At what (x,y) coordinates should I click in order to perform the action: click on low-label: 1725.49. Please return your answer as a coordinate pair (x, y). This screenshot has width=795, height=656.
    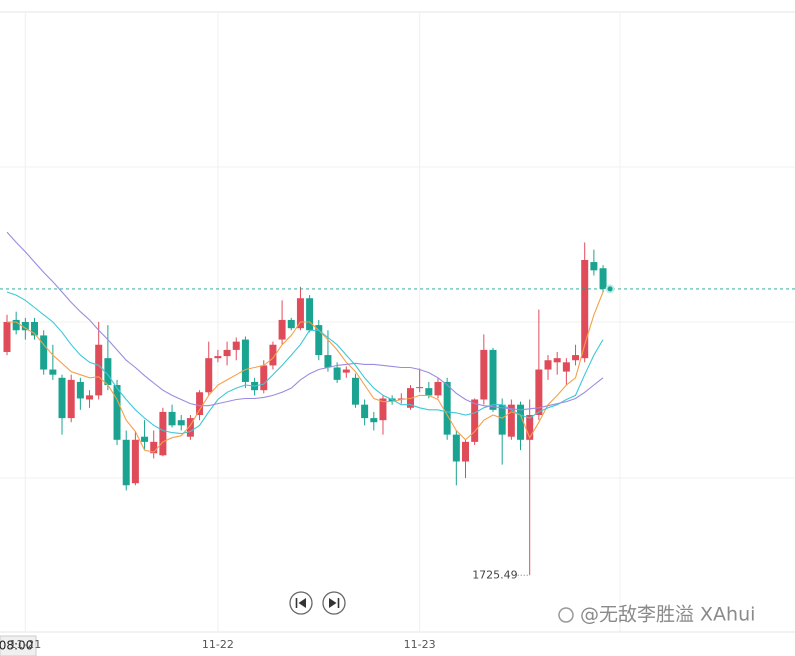
    Looking at the image, I should click on (495, 574).